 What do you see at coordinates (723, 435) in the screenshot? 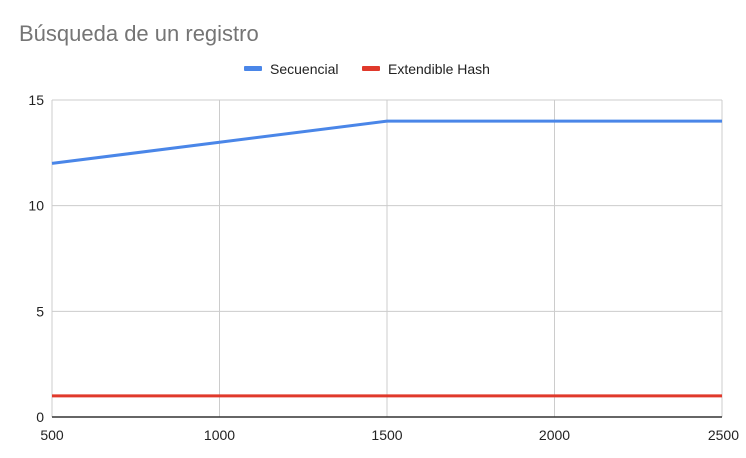
I see `x-tick-label-2500: 2500` at bounding box center [723, 435].